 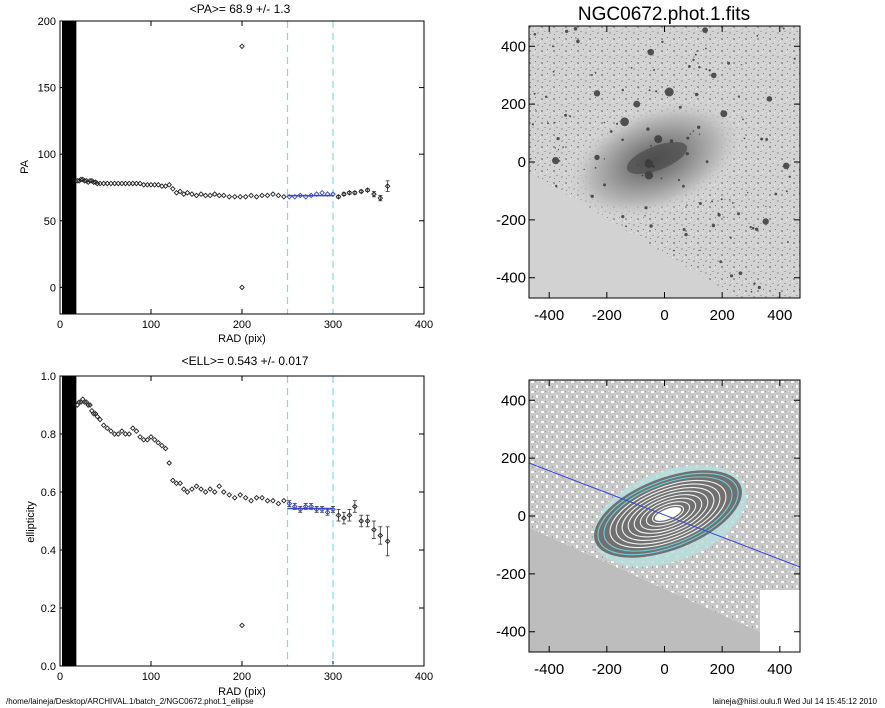 What do you see at coordinates (513, 400) in the screenshot?
I see `image-y-tick-label: 400` at bounding box center [513, 400].